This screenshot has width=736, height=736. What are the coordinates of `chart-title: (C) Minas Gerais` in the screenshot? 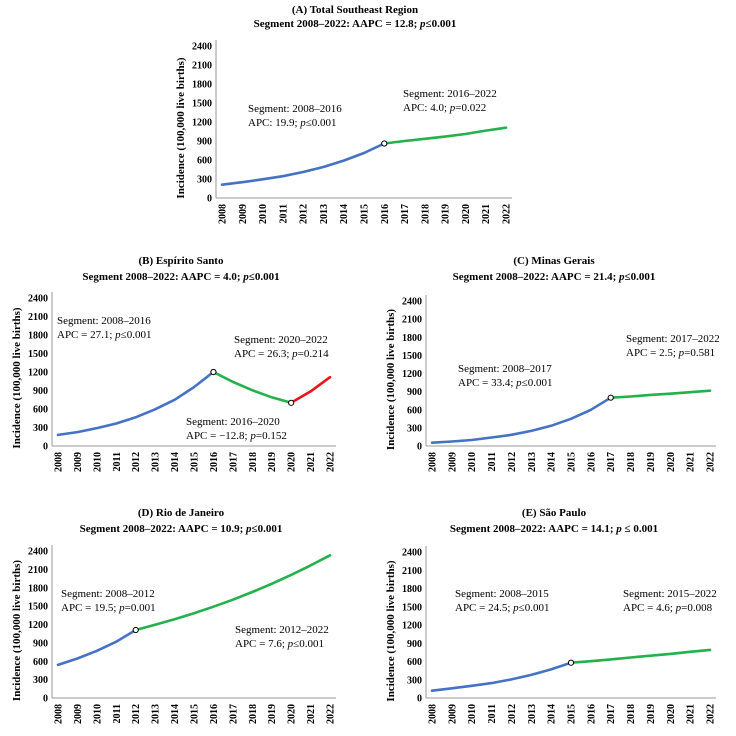 It's located at (554, 261).